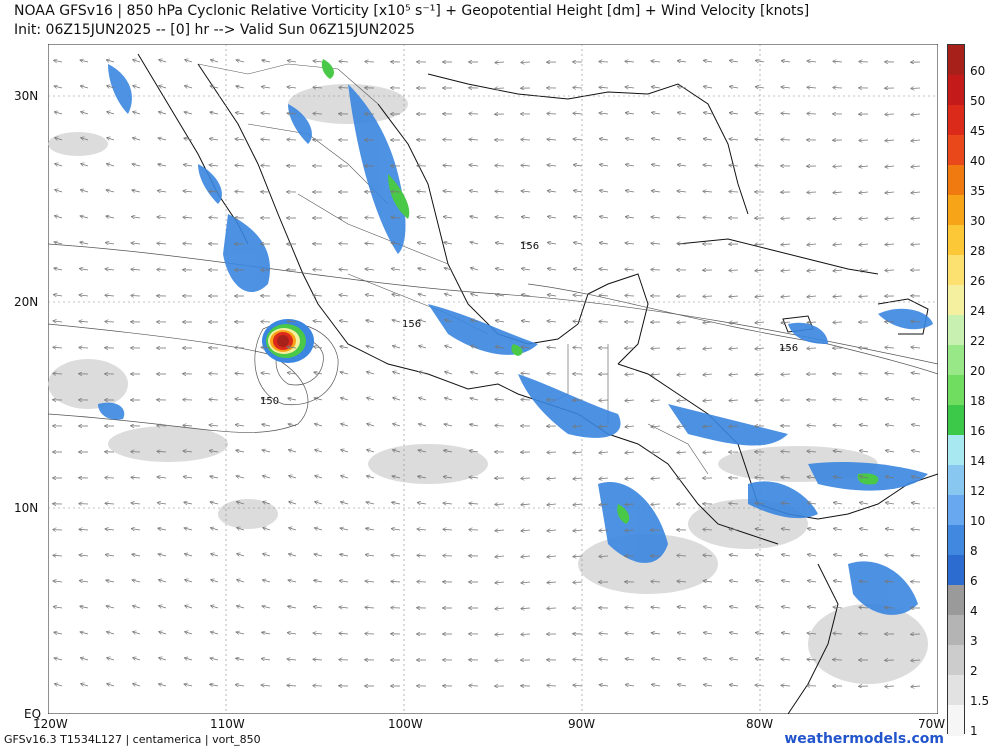  Describe the element at coordinates (978, 341) in the screenshot. I see `colorbar-label: 22` at that location.